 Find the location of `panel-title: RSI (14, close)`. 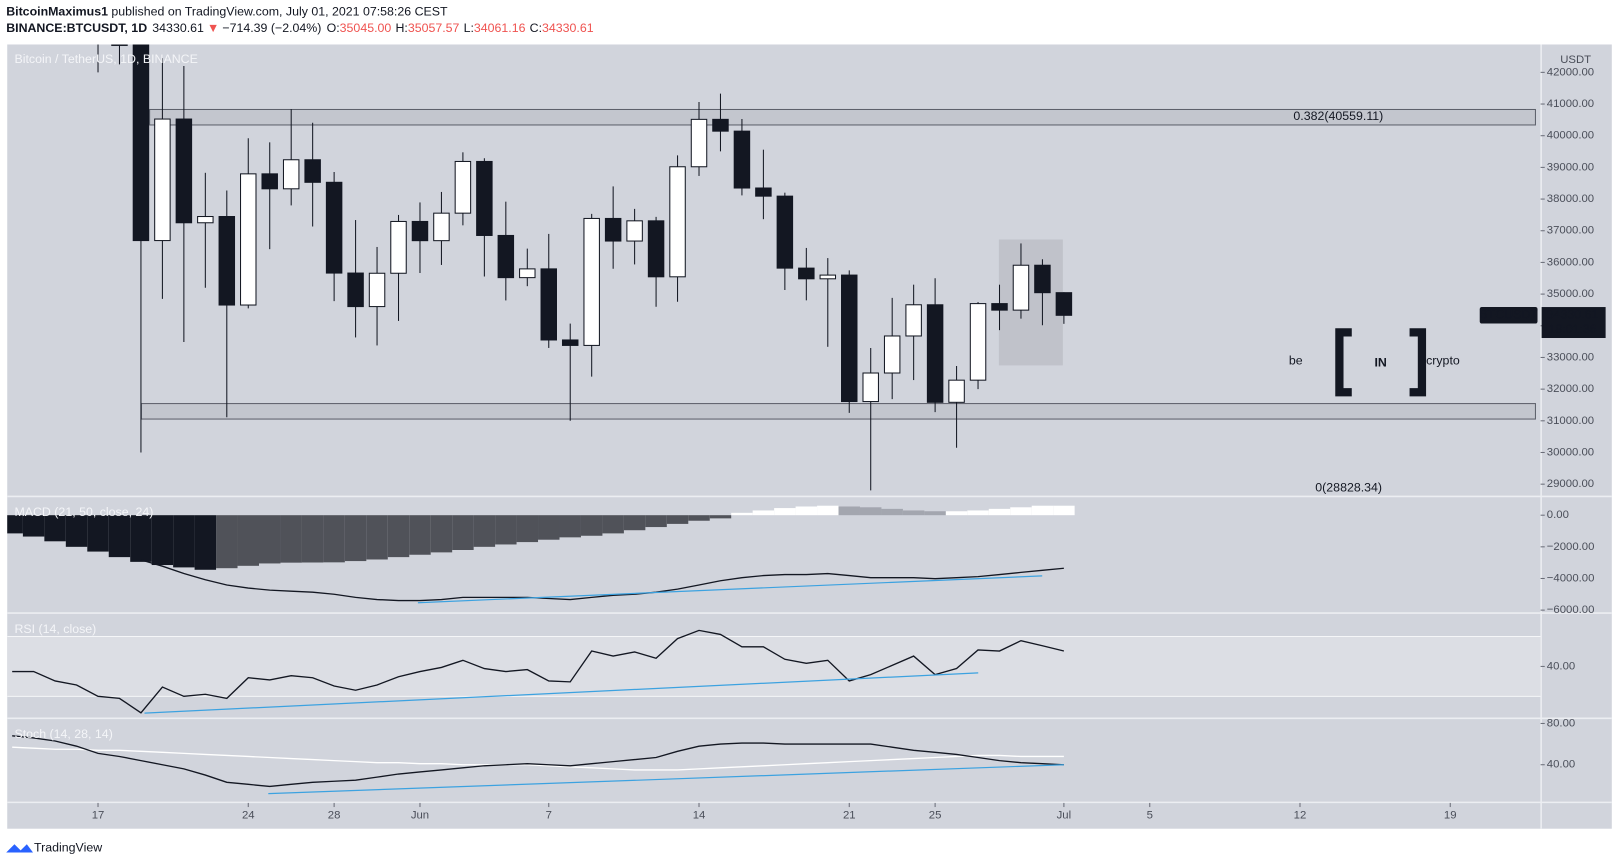

panel-title: RSI (14, close) is located at coordinates (55, 629).